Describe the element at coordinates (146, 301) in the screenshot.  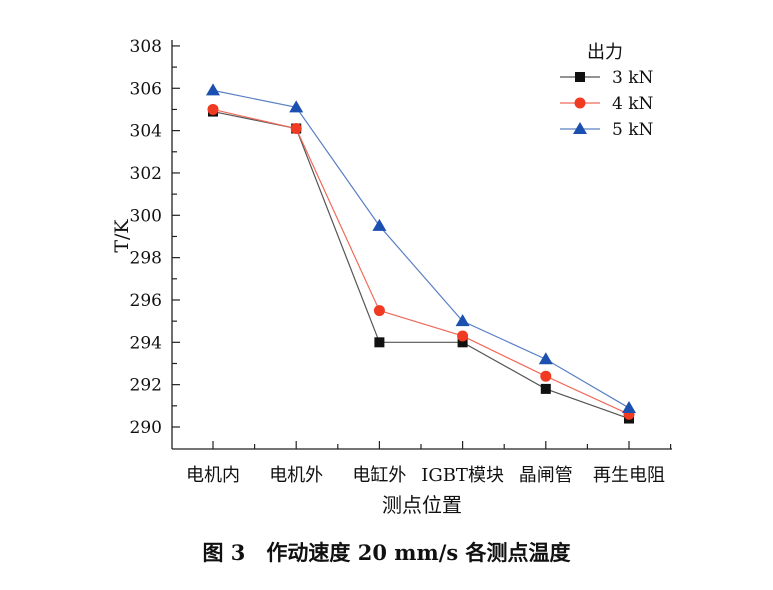
I see `y-tick-label: 296` at that location.